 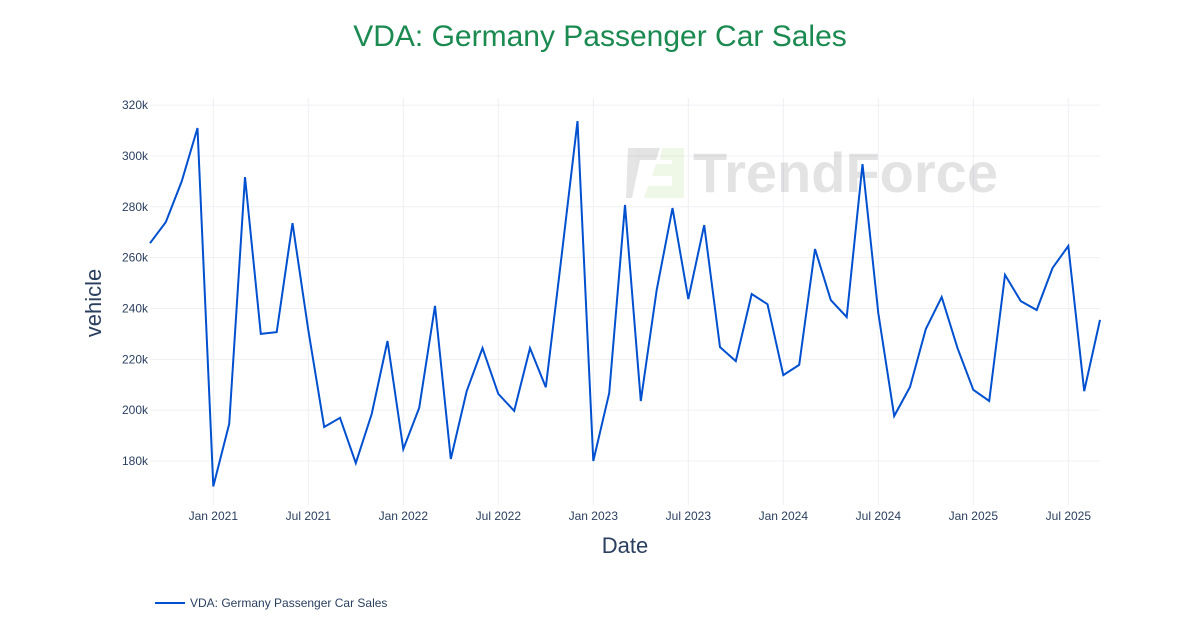 I want to click on x-tick-label: Jul 2023, so click(x=689, y=516).